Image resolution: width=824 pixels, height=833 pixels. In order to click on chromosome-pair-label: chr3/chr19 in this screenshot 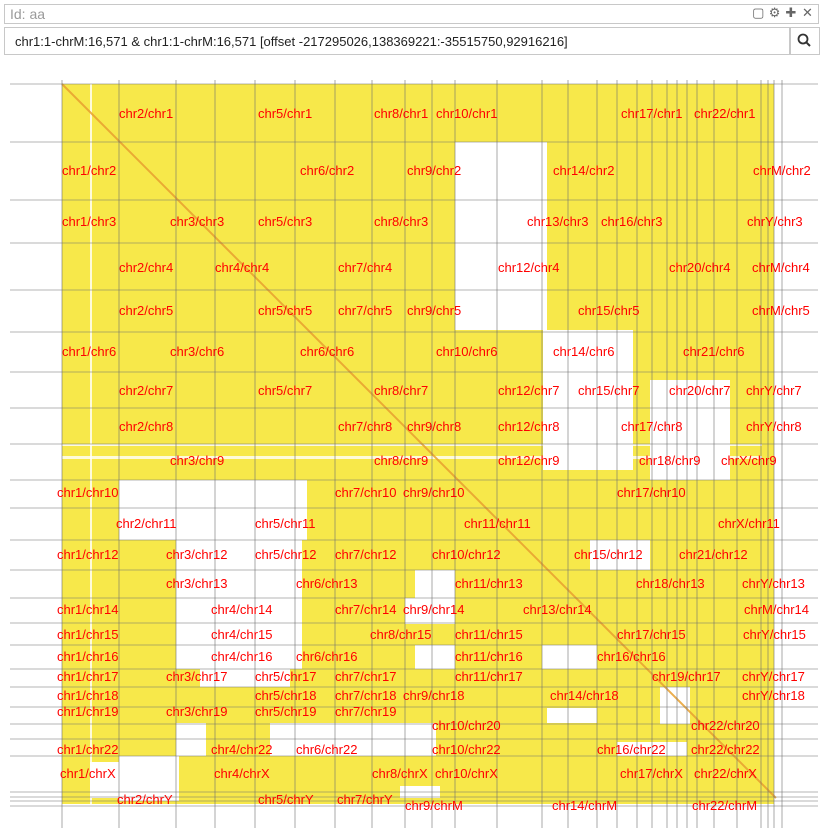, I will do `click(196, 711)`.